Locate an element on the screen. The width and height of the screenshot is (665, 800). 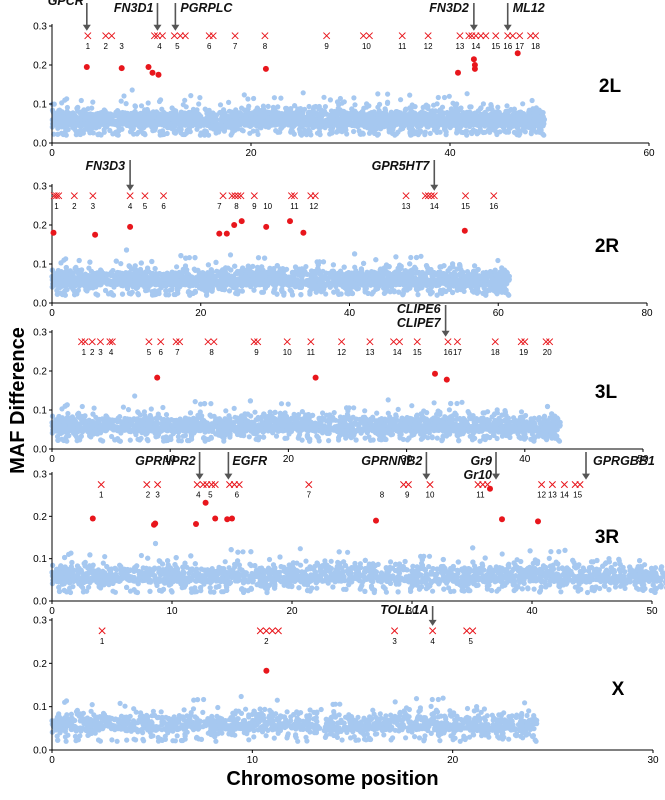
y-tick-label: 0.0 is located at coordinates (40, 144).